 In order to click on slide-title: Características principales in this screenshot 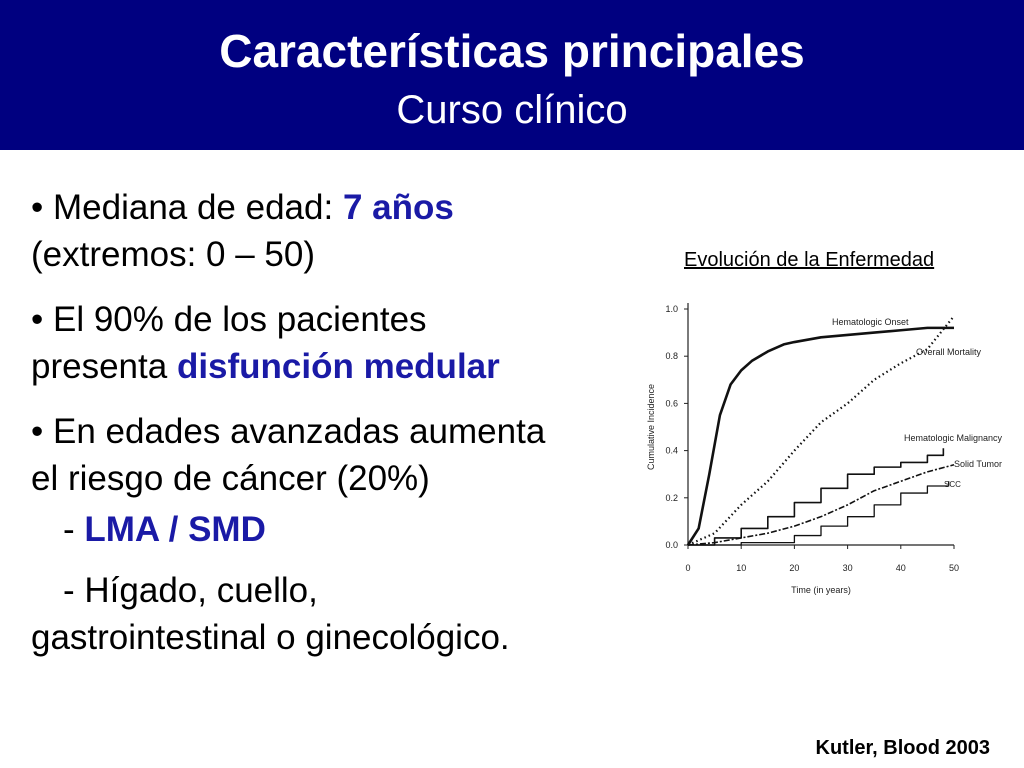, I will do `click(512, 51)`.